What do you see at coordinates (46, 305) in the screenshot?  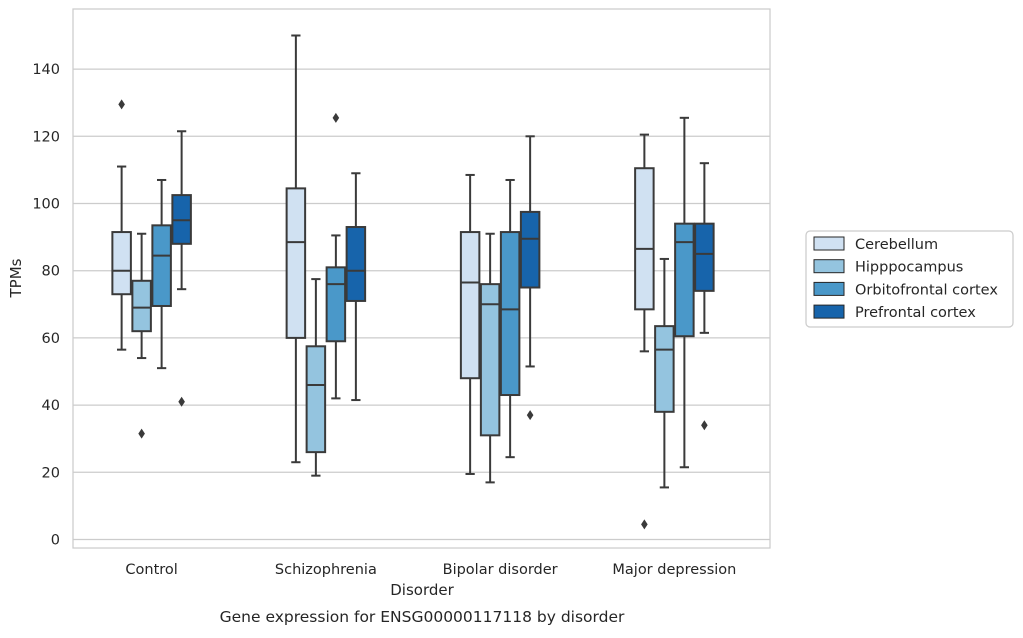 I see `y-axis-ticks: 0 20 40 60 80 100 120 140` at bounding box center [46, 305].